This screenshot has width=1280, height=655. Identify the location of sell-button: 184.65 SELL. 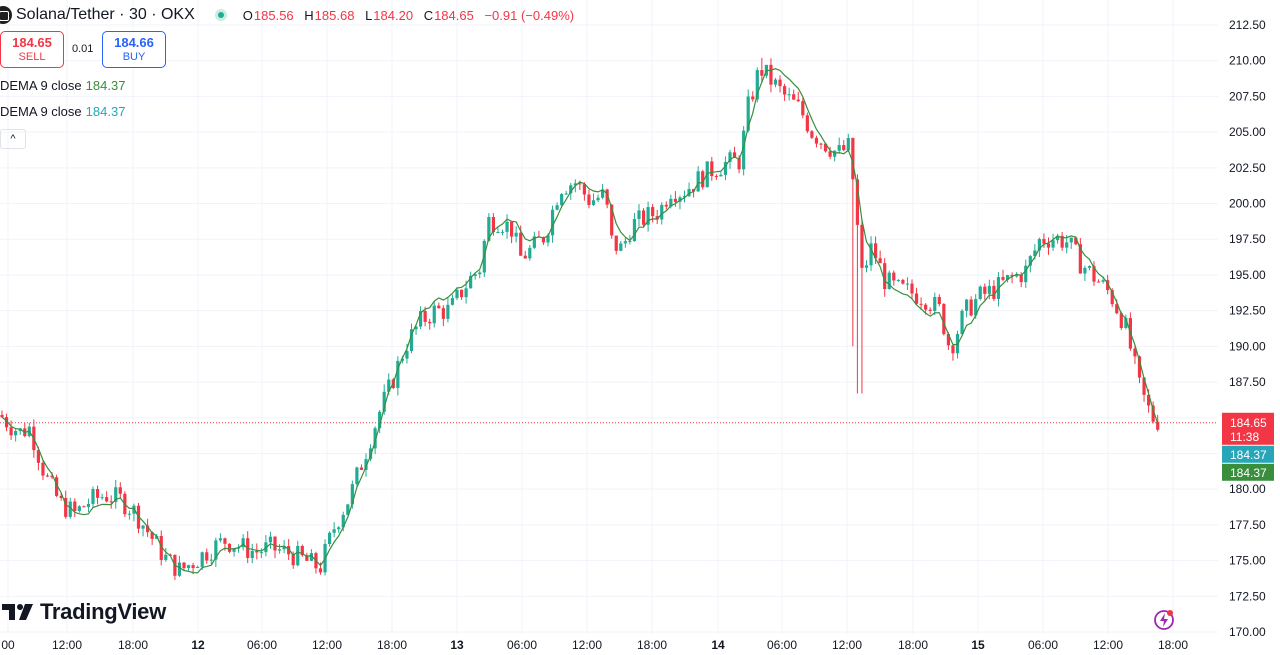
(32, 49).